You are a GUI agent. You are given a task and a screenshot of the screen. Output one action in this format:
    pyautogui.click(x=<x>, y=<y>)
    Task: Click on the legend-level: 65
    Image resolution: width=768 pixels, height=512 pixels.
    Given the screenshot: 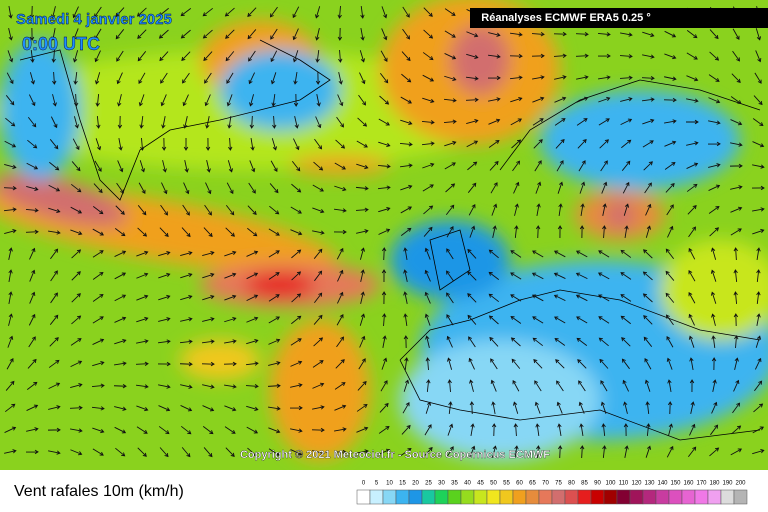 What is the action you would take?
    pyautogui.click(x=532, y=484)
    